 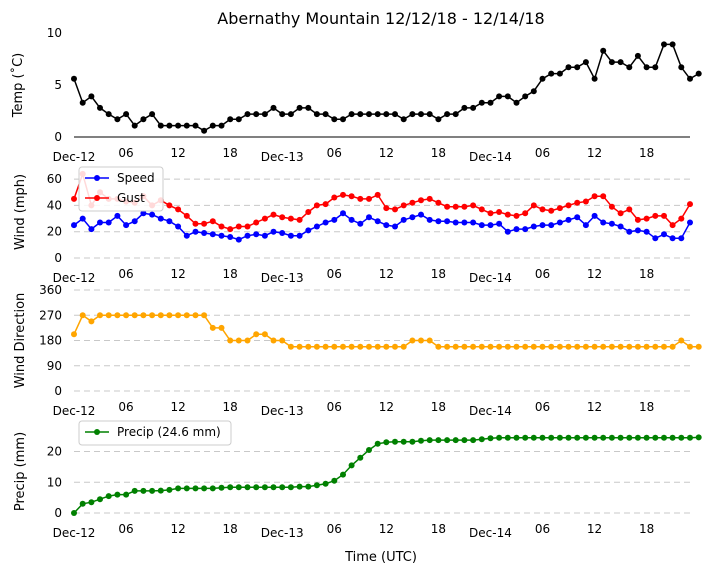 What do you see at coordinates (386, 529) in the screenshot?
I see `precip-x-tick-label: 12` at bounding box center [386, 529].